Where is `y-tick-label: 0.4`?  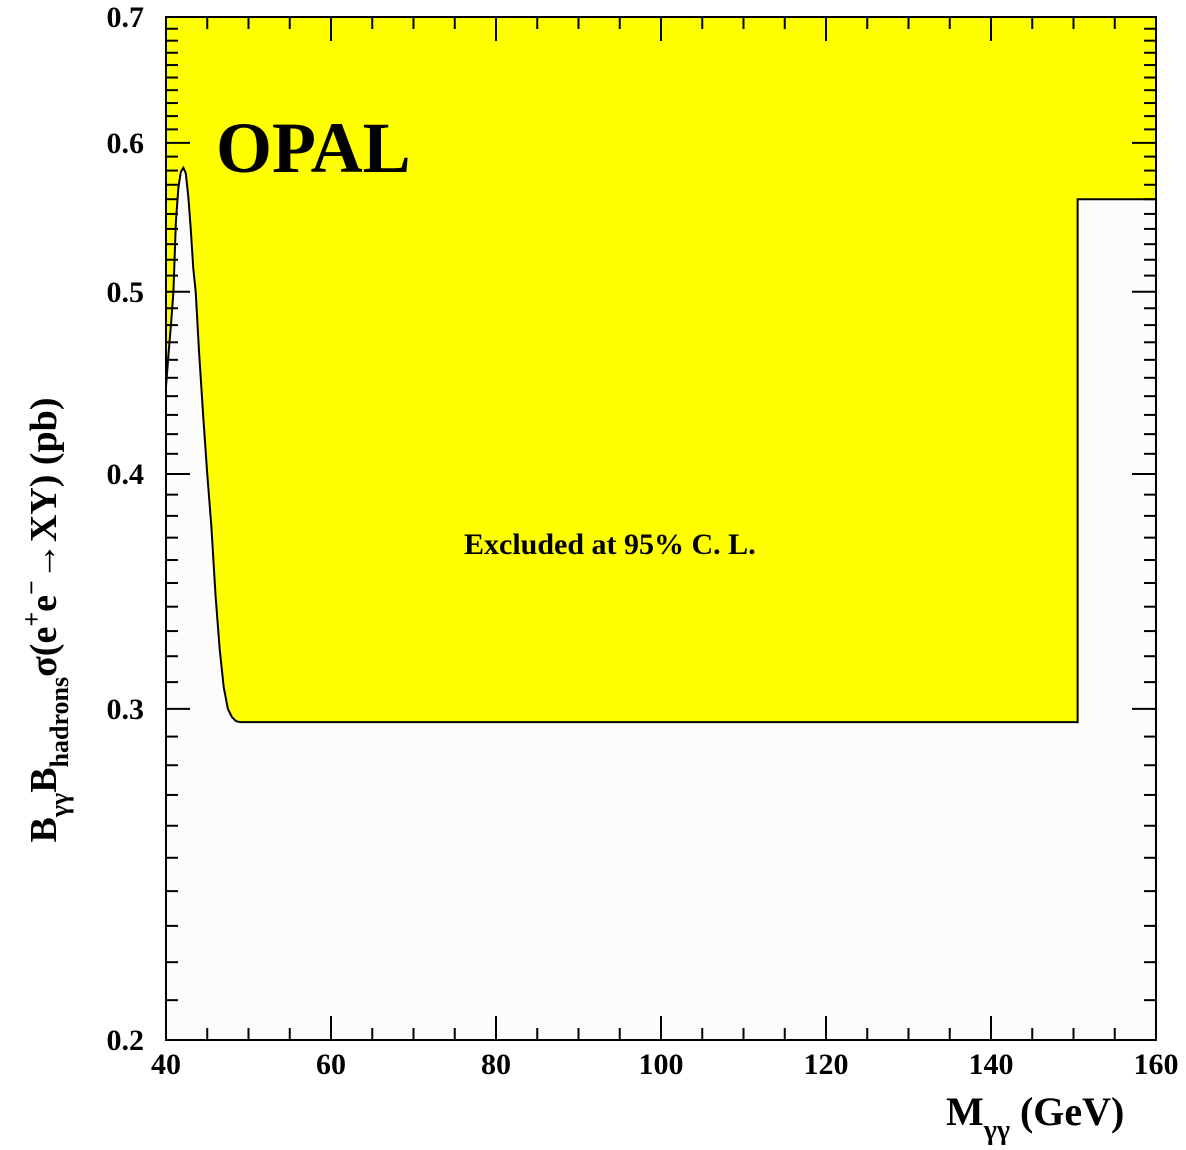 y-tick-label: 0.4 is located at coordinates (126, 474).